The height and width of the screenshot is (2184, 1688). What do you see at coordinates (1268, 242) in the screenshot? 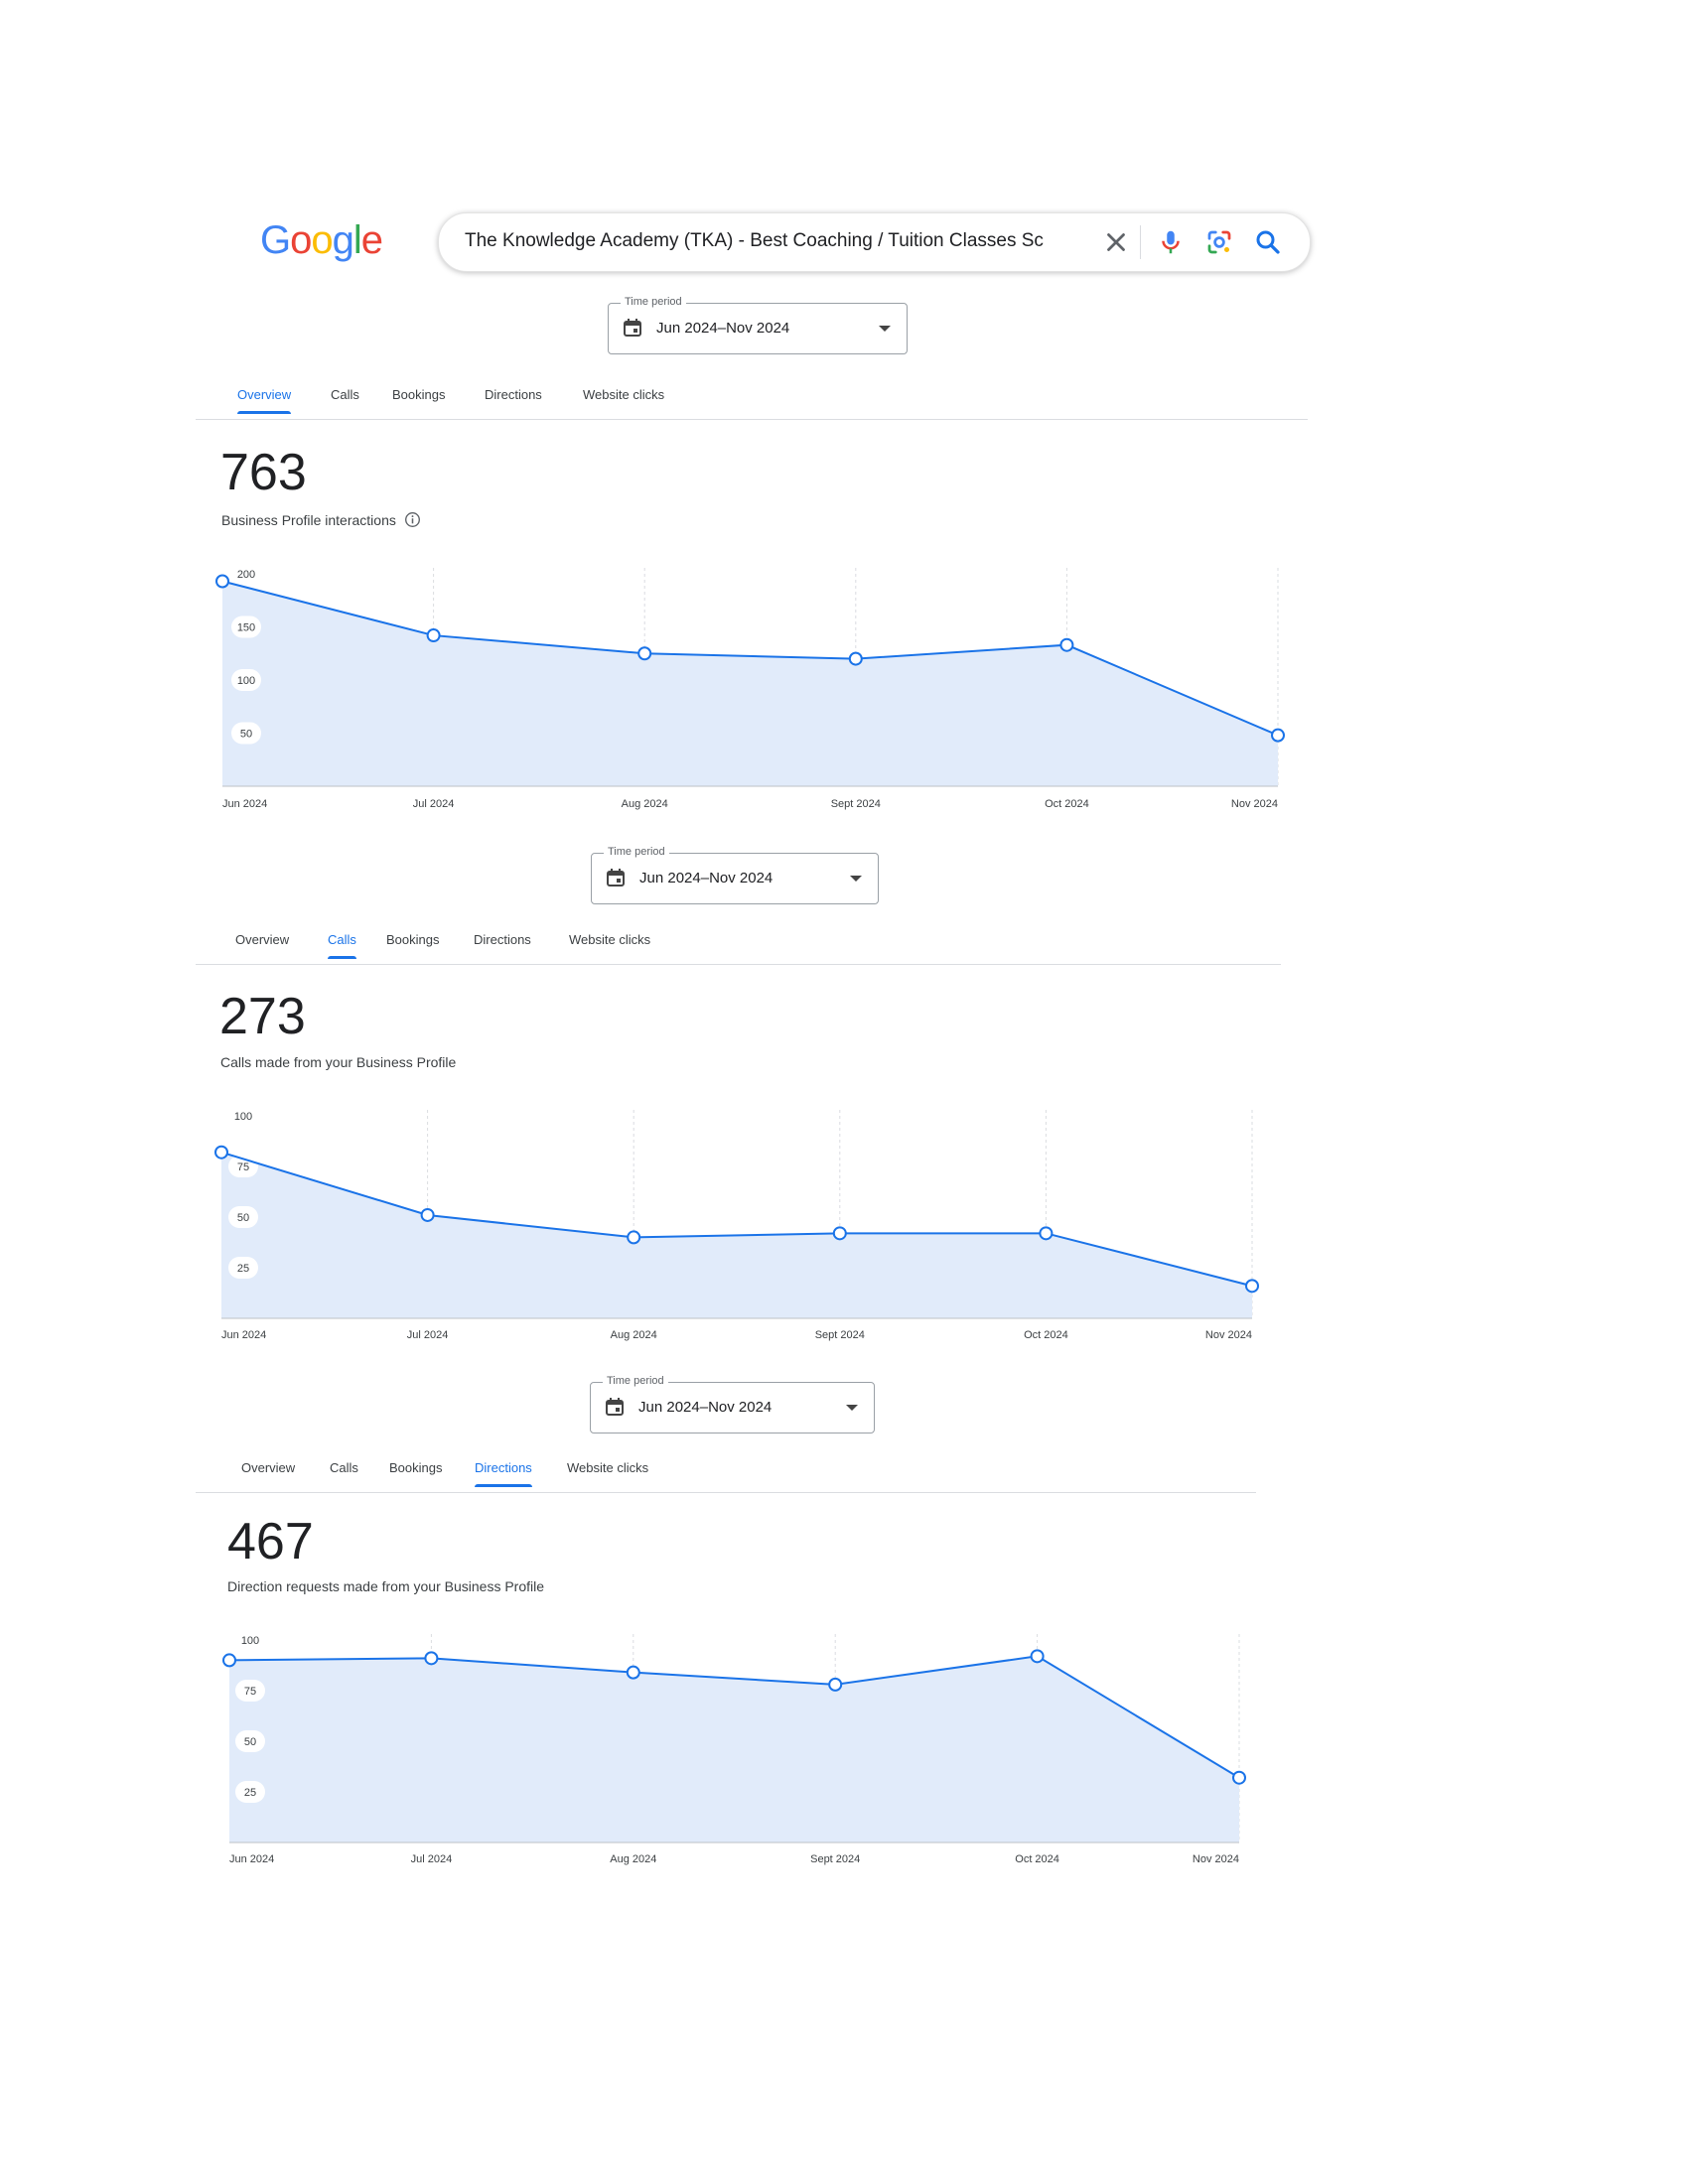
I see `search-icon` at bounding box center [1268, 242].